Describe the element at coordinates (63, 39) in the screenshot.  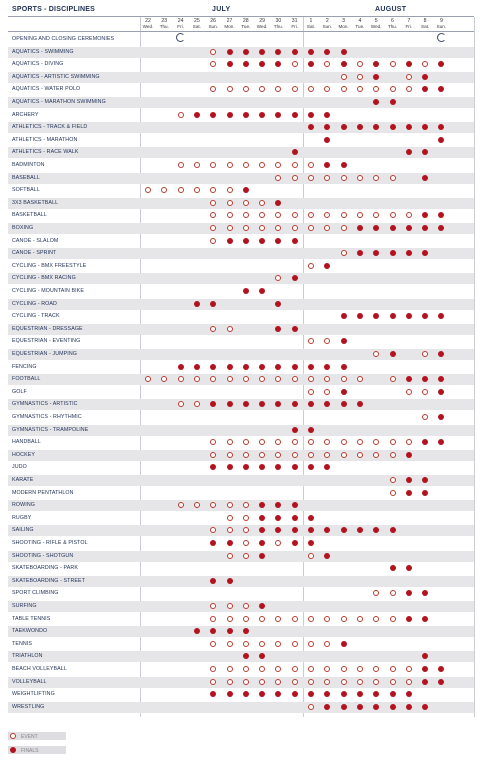
I see `discipline-label: OPENING AND CLOSING CEREMONIES` at that location.